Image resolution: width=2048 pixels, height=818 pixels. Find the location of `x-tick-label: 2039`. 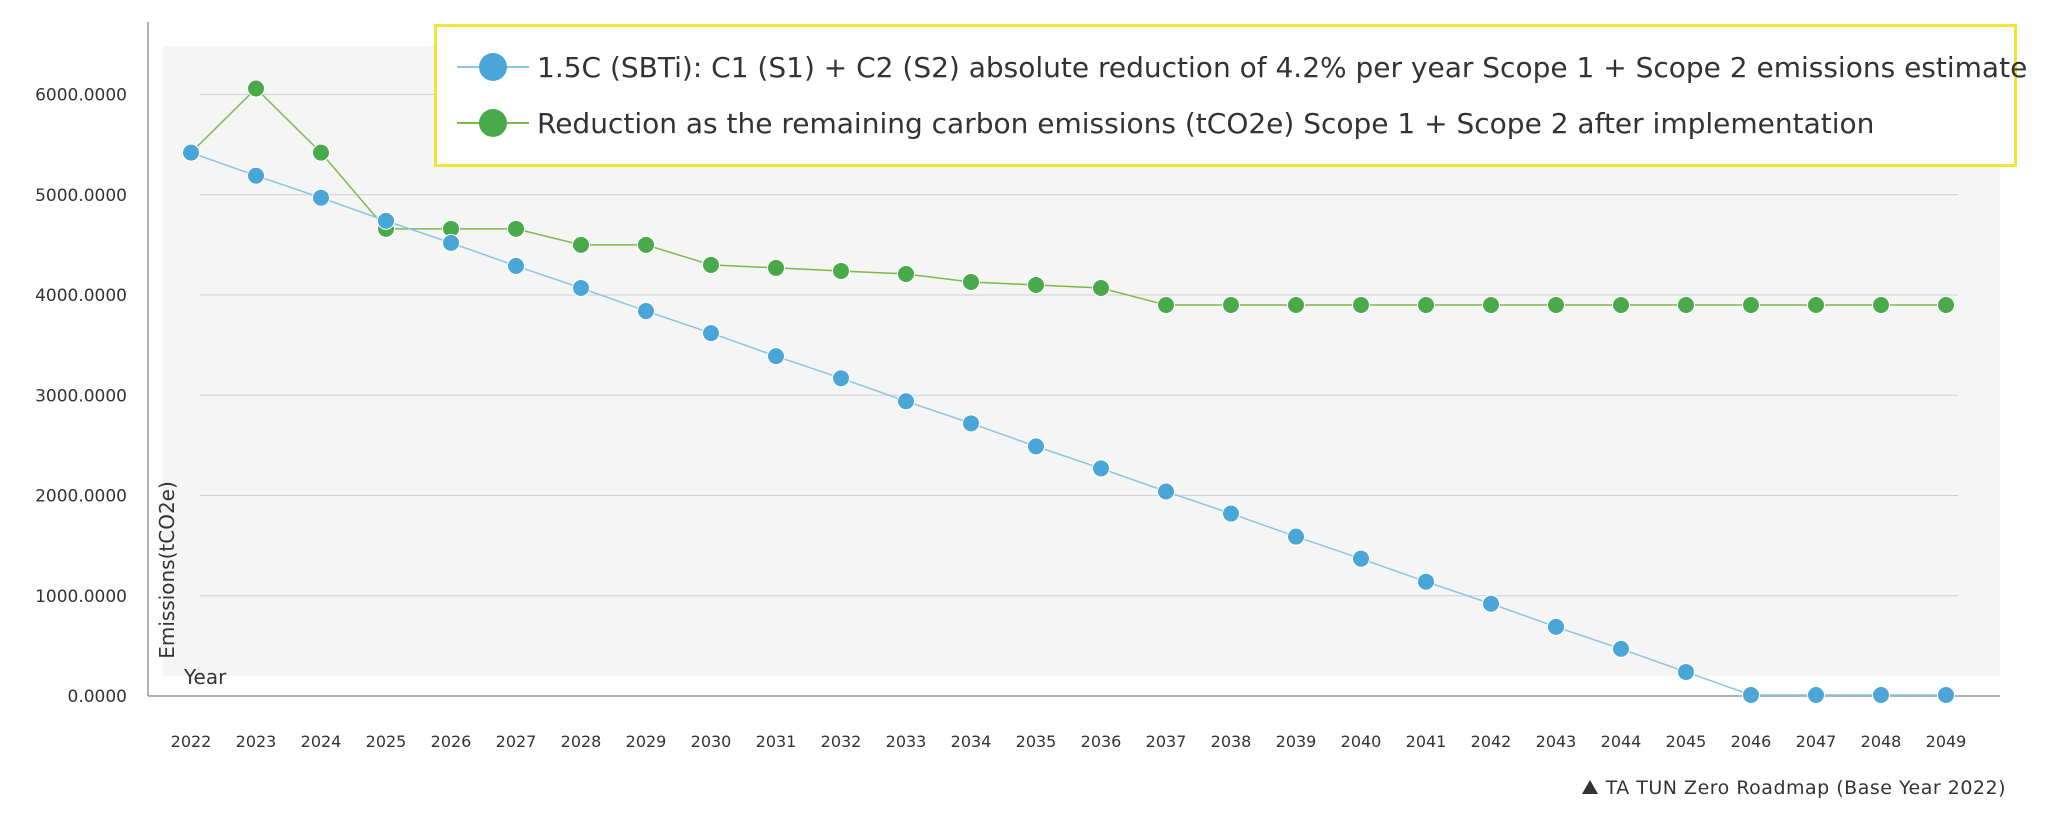

x-tick-label: 2039 is located at coordinates (1296, 741).